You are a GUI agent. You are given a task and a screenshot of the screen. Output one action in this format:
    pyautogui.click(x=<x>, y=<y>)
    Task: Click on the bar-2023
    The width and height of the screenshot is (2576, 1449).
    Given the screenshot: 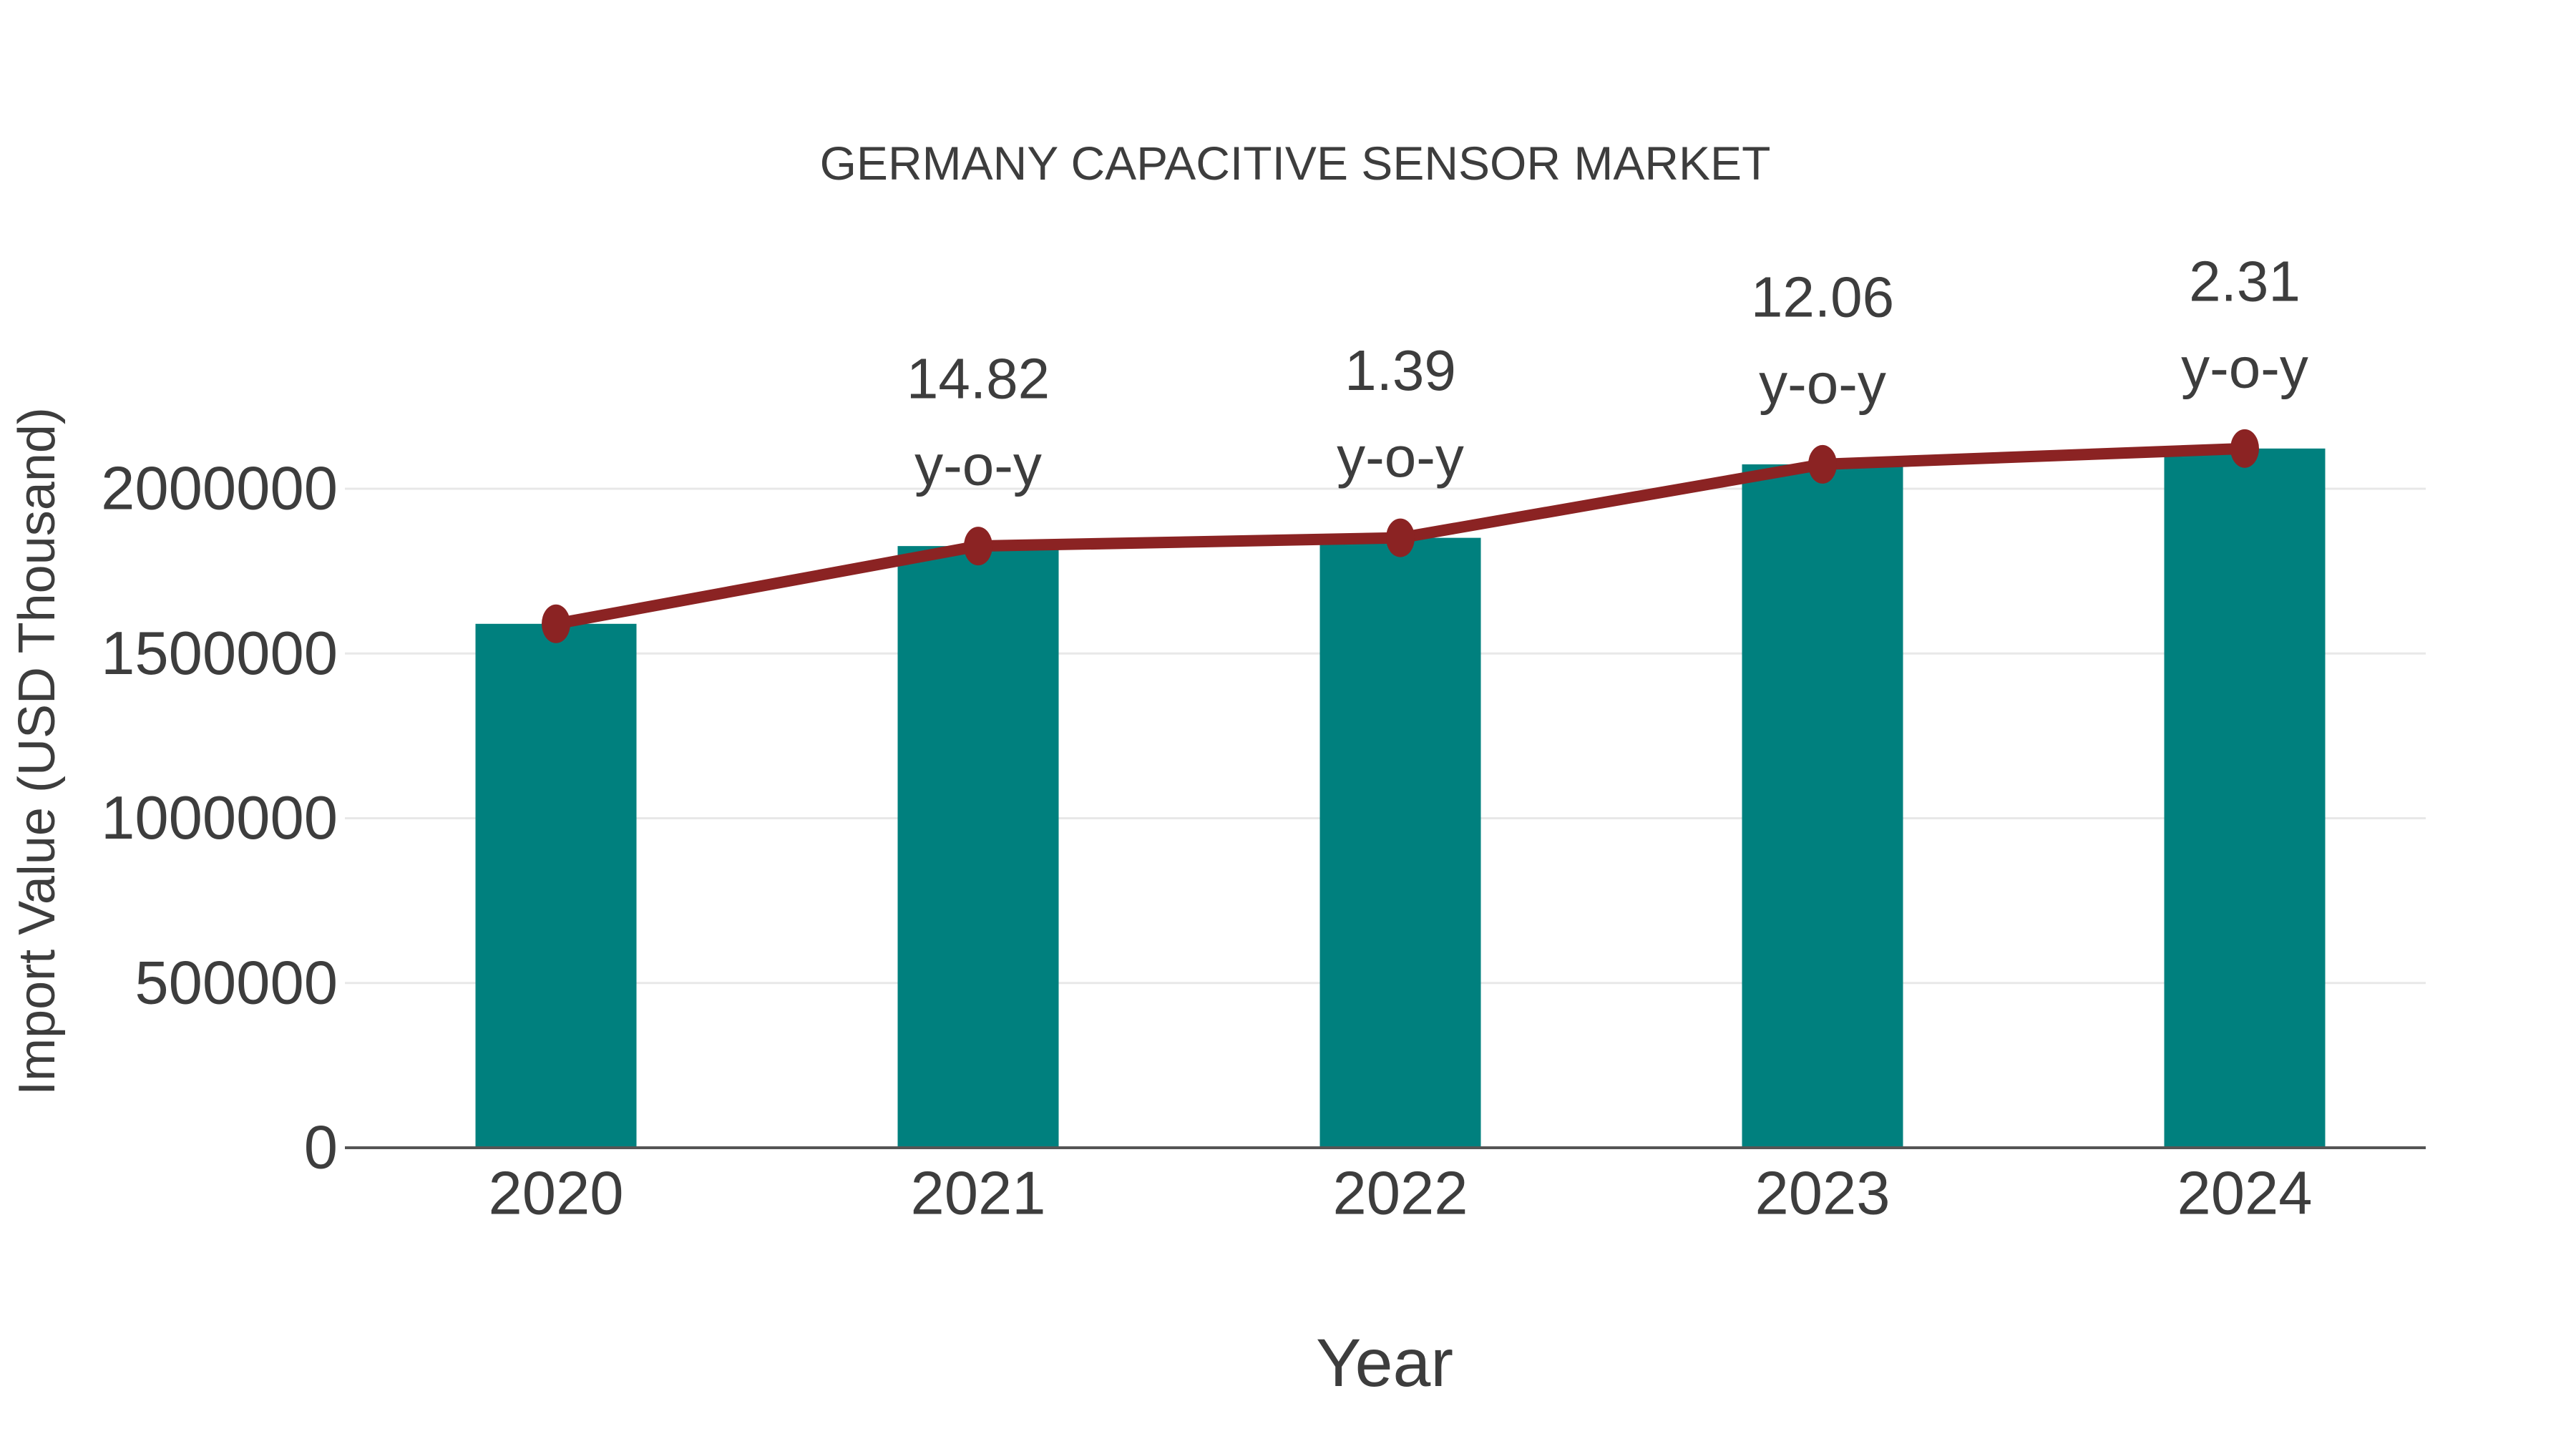 What is the action you would take?
    pyautogui.click(x=1822, y=806)
    